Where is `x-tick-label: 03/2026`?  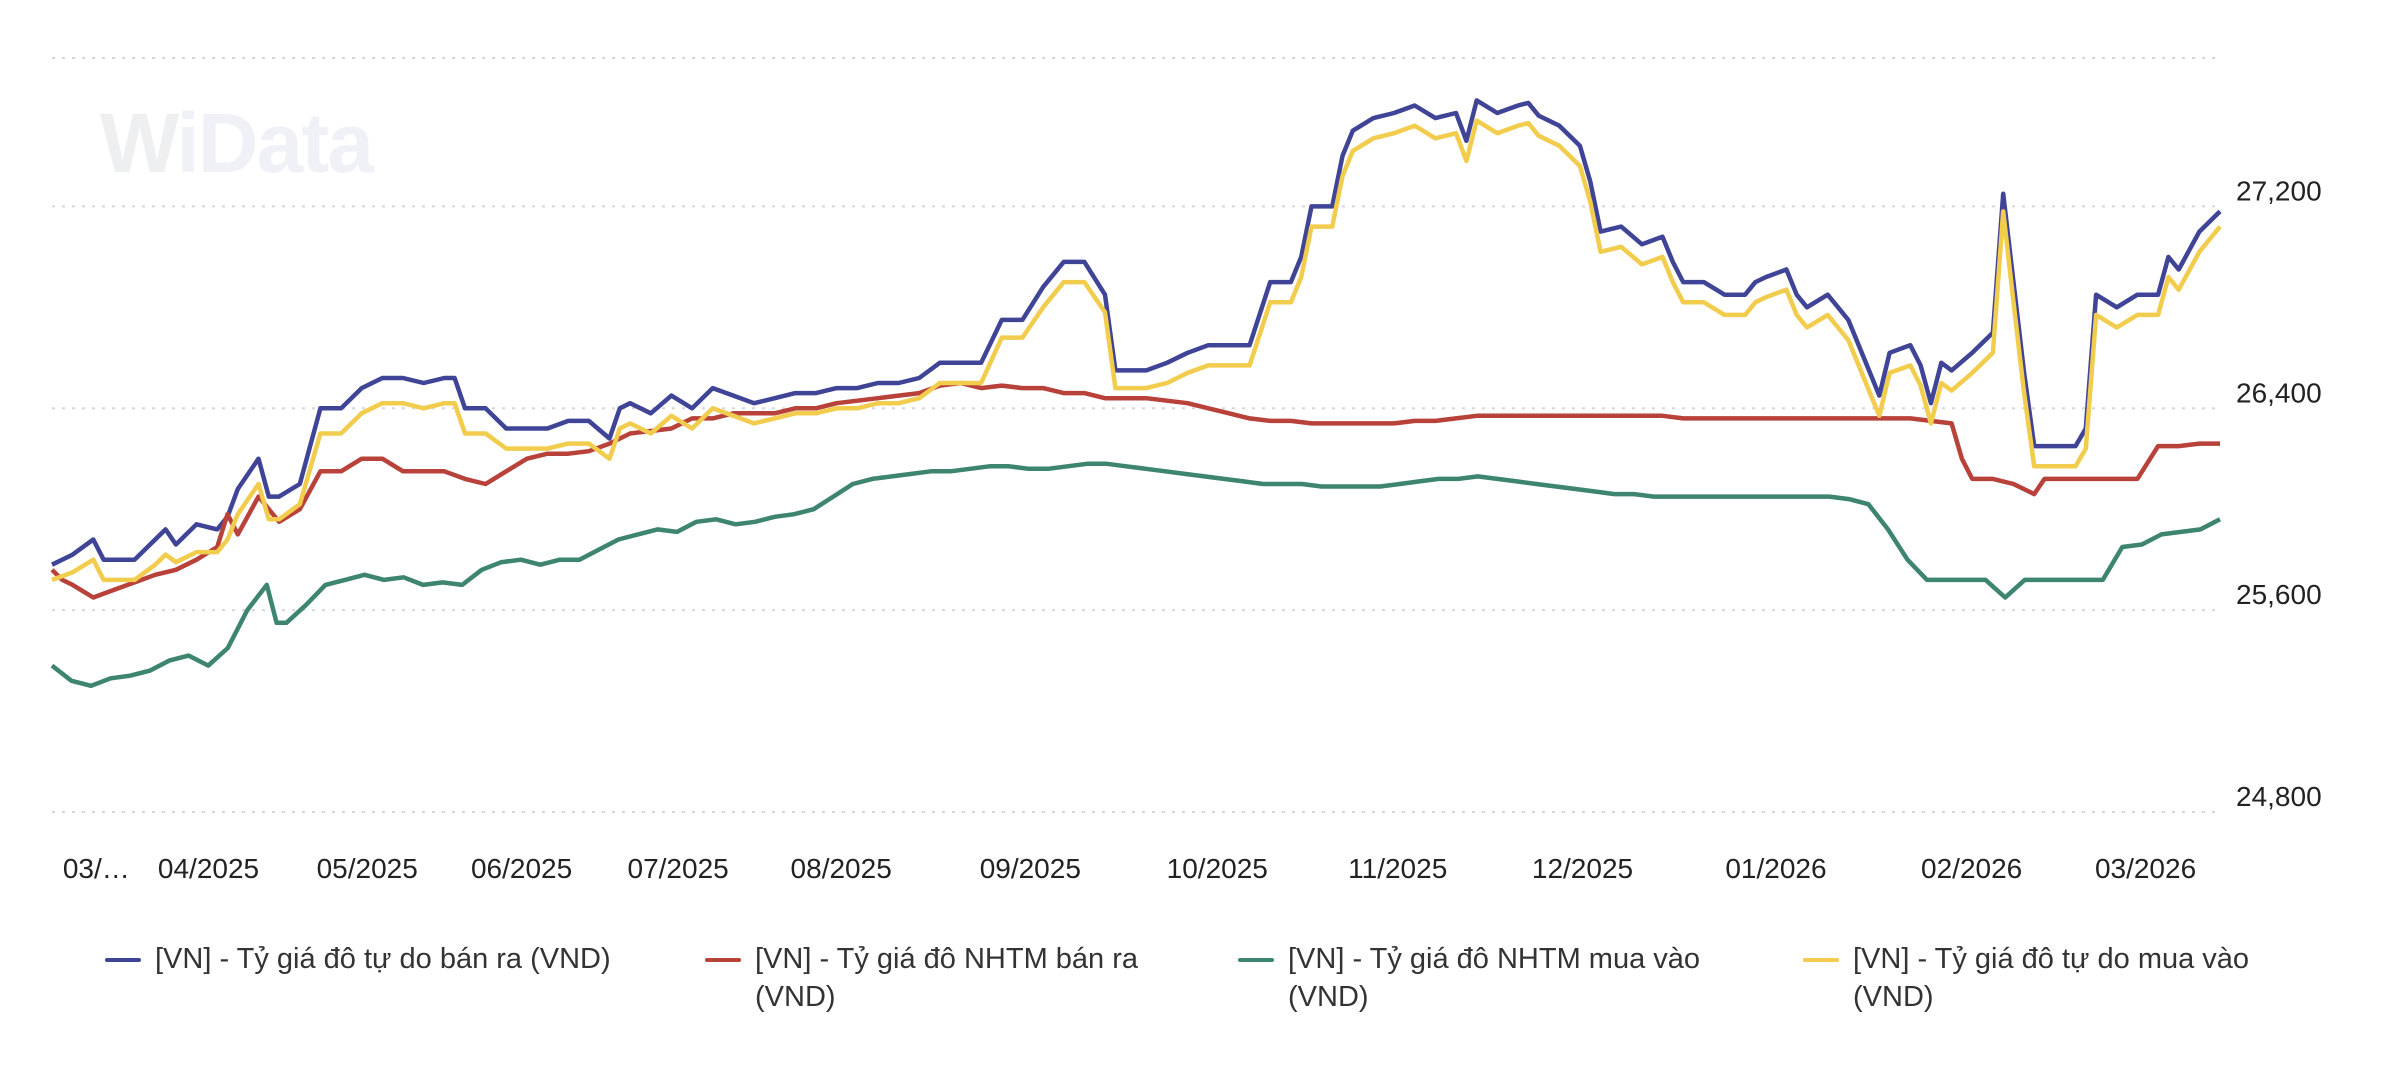 x-tick-label: 03/2026 is located at coordinates (2145, 868).